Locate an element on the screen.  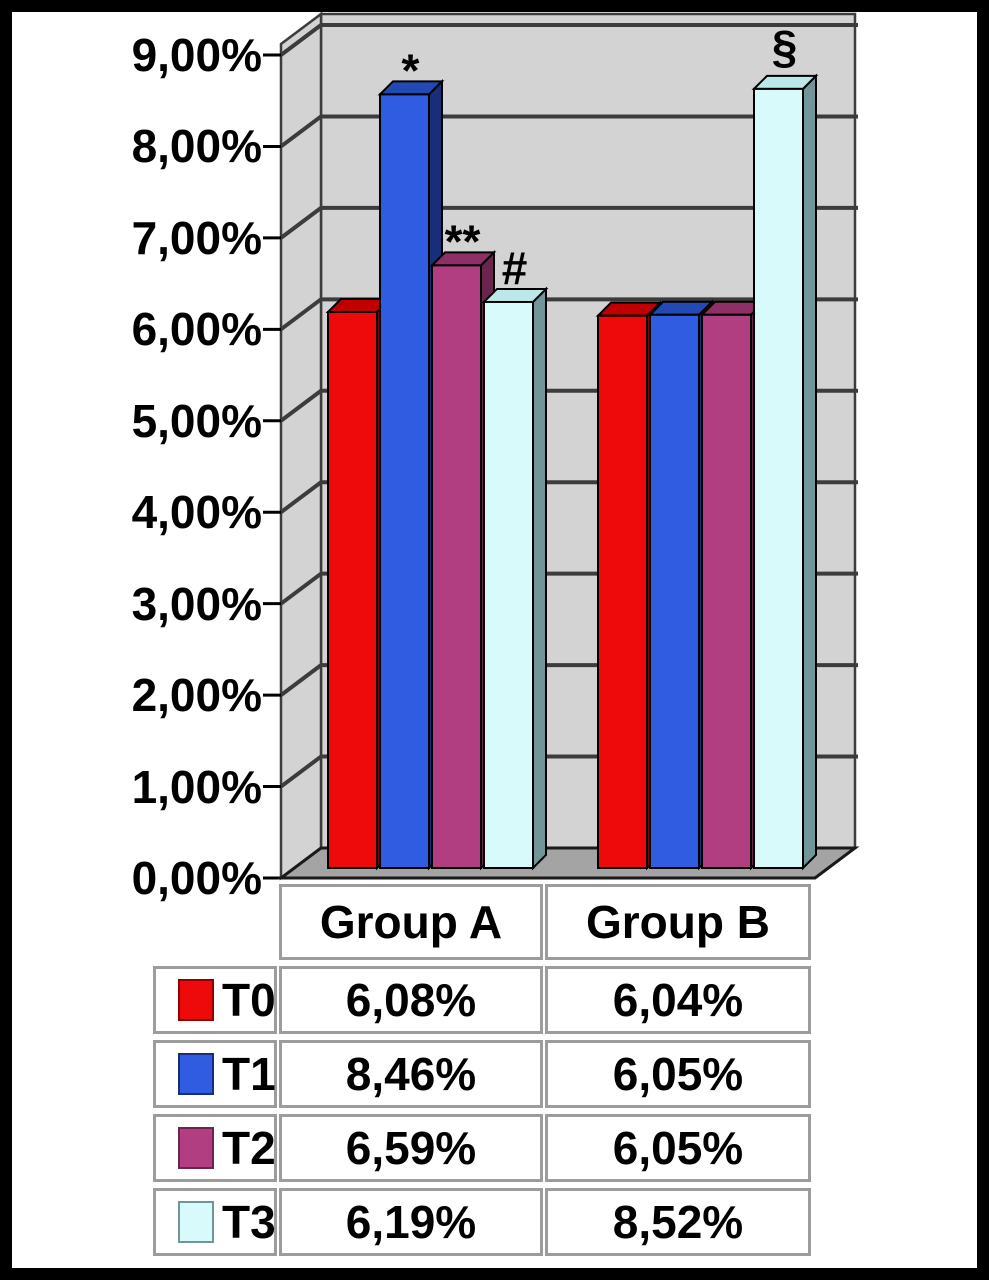
bar-side-Group B-T3 is located at coordinates (809, 472).